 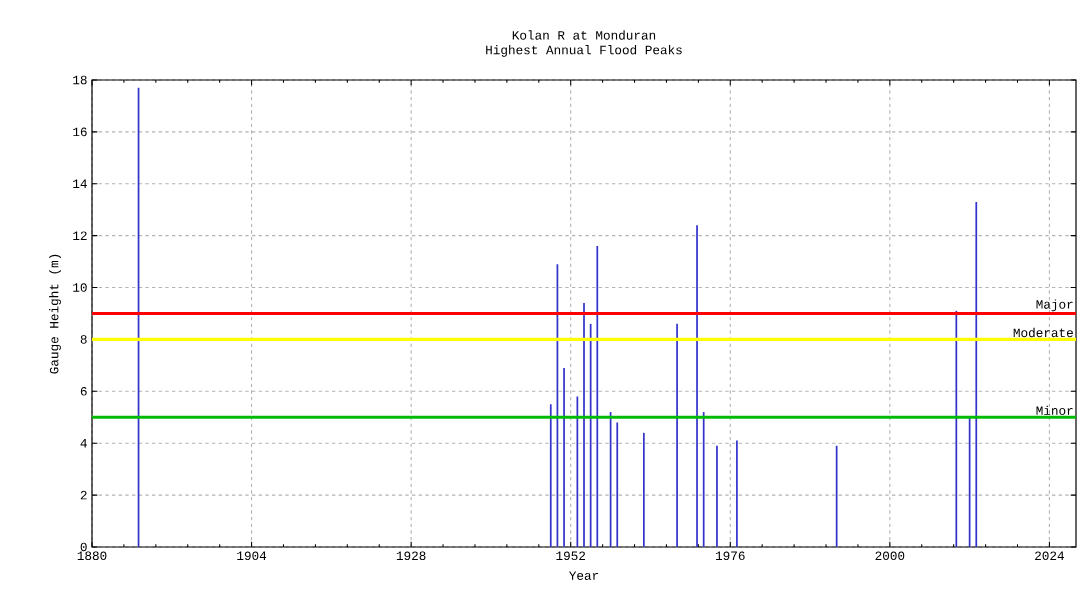 What do you see at coordinates (92, 556) in the screenshot?
I see `x-tick-label: 1880` at bounding box center [92, 556].